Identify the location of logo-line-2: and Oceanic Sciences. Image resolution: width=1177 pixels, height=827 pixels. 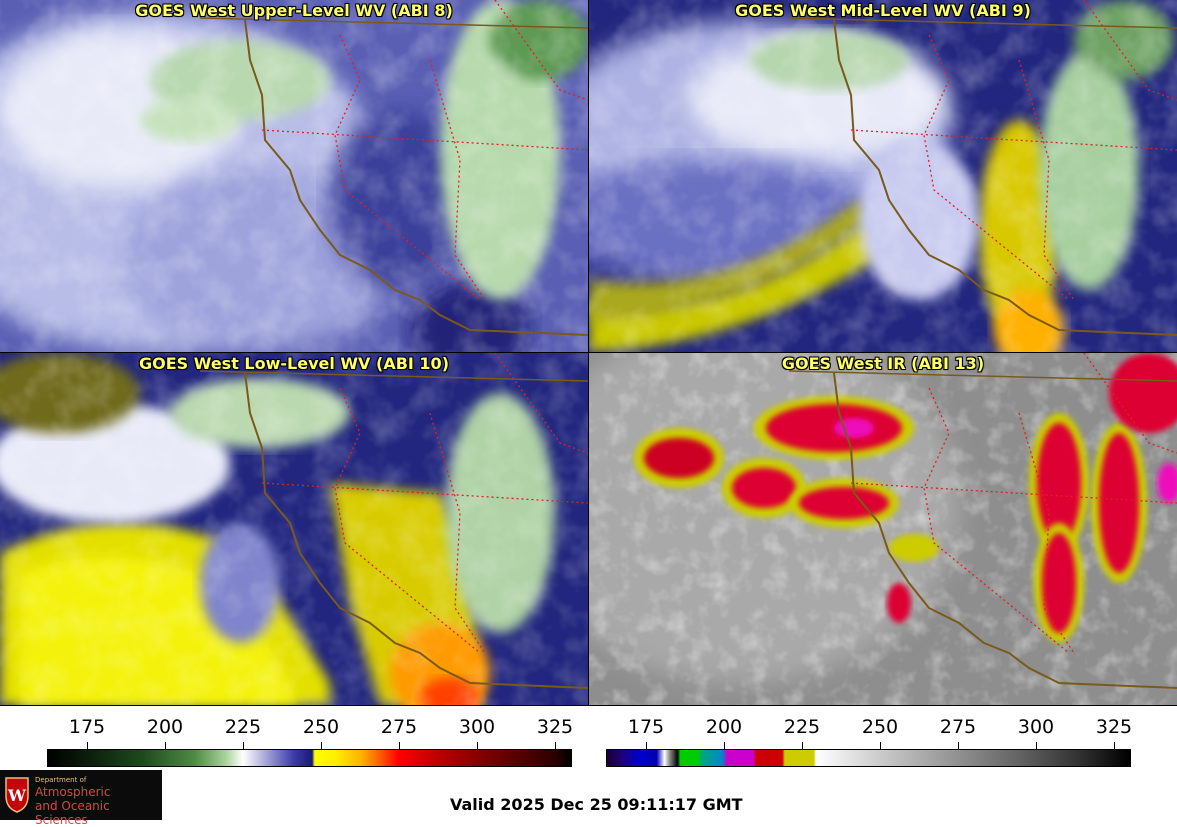
(72, 813).